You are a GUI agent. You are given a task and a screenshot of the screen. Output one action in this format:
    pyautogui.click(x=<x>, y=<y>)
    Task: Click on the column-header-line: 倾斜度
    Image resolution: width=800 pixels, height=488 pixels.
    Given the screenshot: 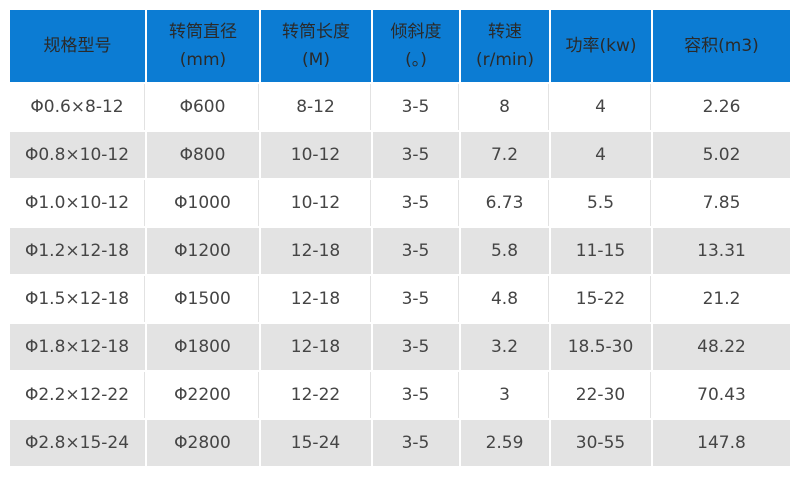 What is the action you would take?
    pyautogui.click(x=416, y=32)
    